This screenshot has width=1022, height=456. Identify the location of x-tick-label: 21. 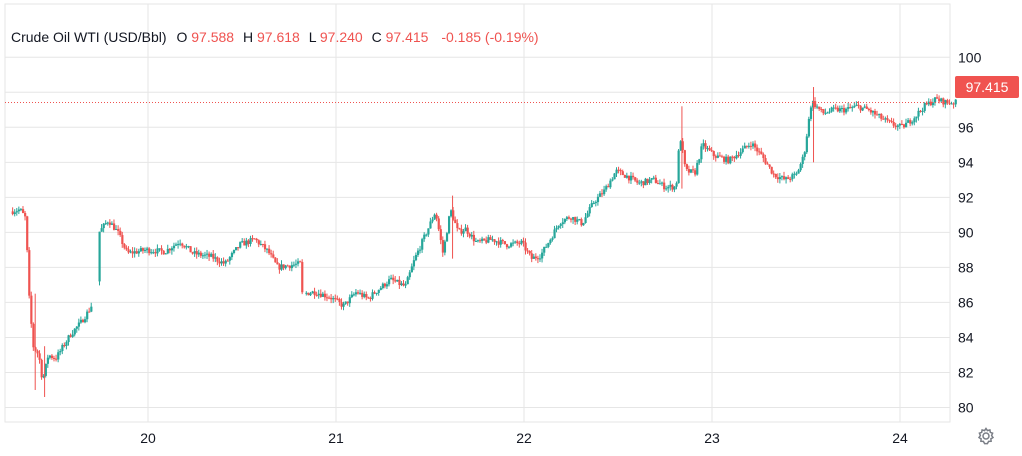
(336, 438).